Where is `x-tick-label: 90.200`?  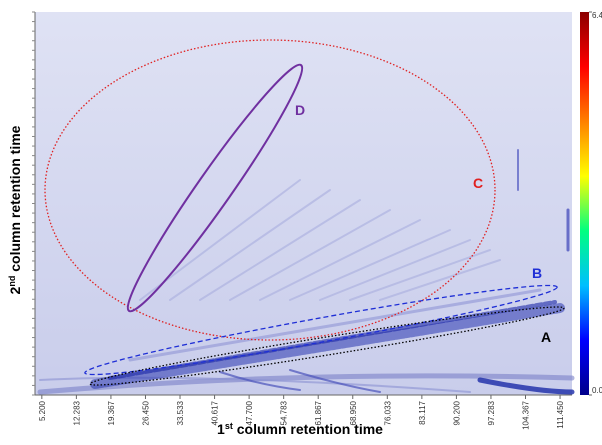
x-tick-label: 90.200 is located at coordinates (456, 412).